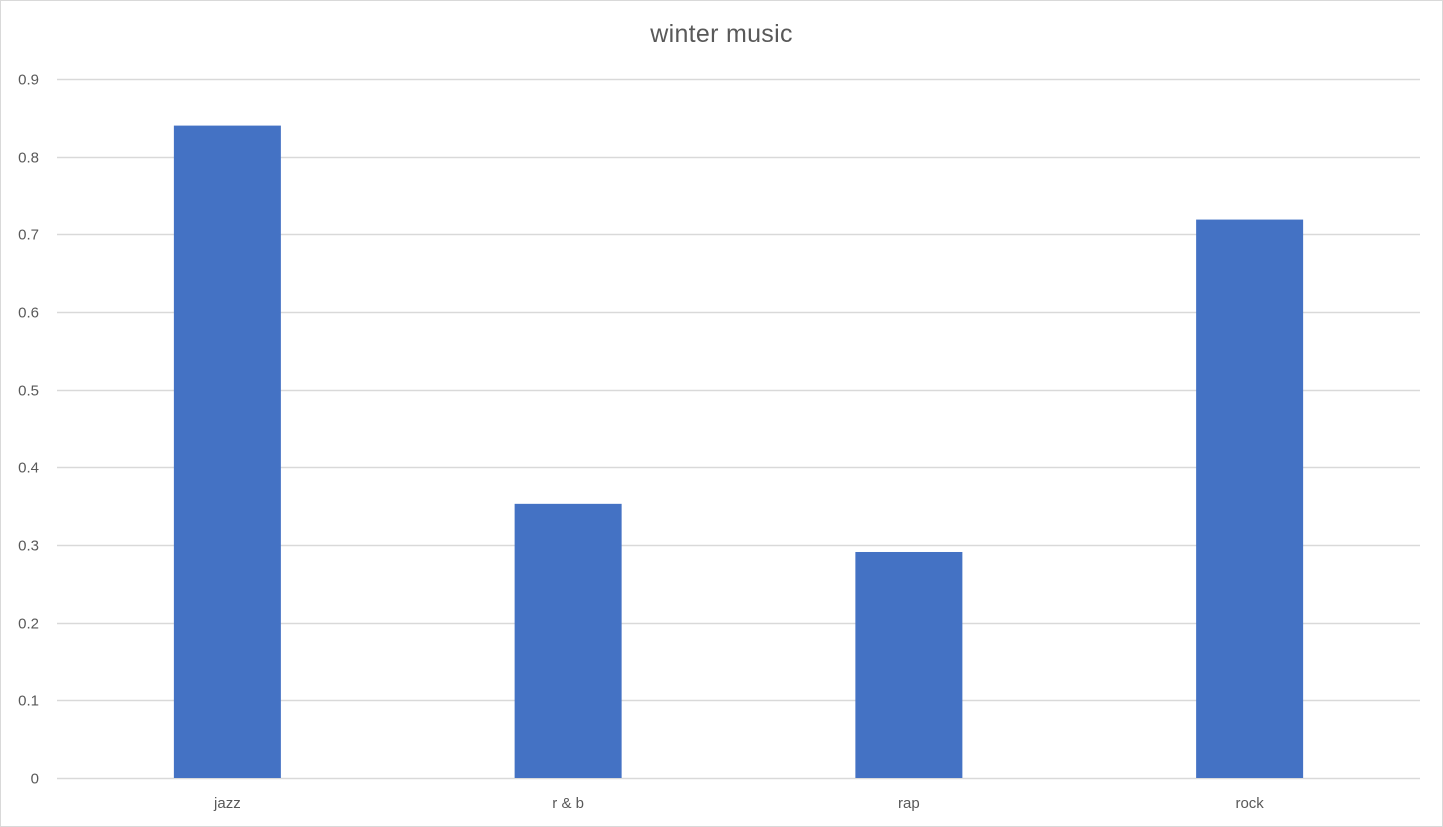 The image size is (1443, 827). What do you see at coordinates (568, 640) in the screenshot?
I see `bar-r-b` at bounding box center [568, 640].